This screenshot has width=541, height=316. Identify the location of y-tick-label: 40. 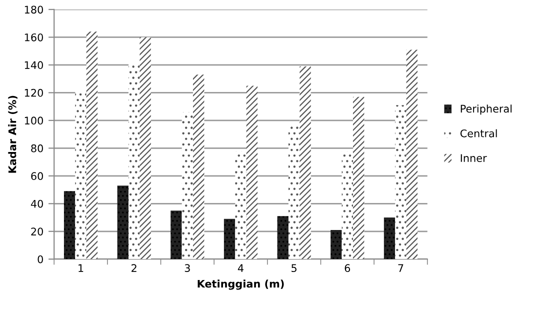
(36, 204).